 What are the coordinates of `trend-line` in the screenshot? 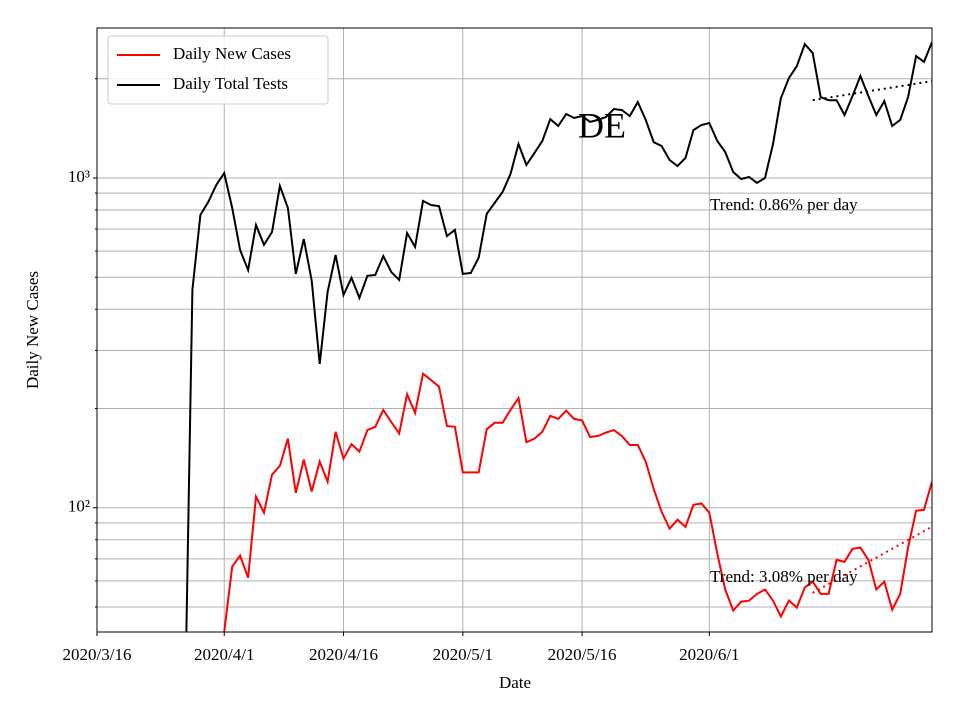 It's located at (872, 91).